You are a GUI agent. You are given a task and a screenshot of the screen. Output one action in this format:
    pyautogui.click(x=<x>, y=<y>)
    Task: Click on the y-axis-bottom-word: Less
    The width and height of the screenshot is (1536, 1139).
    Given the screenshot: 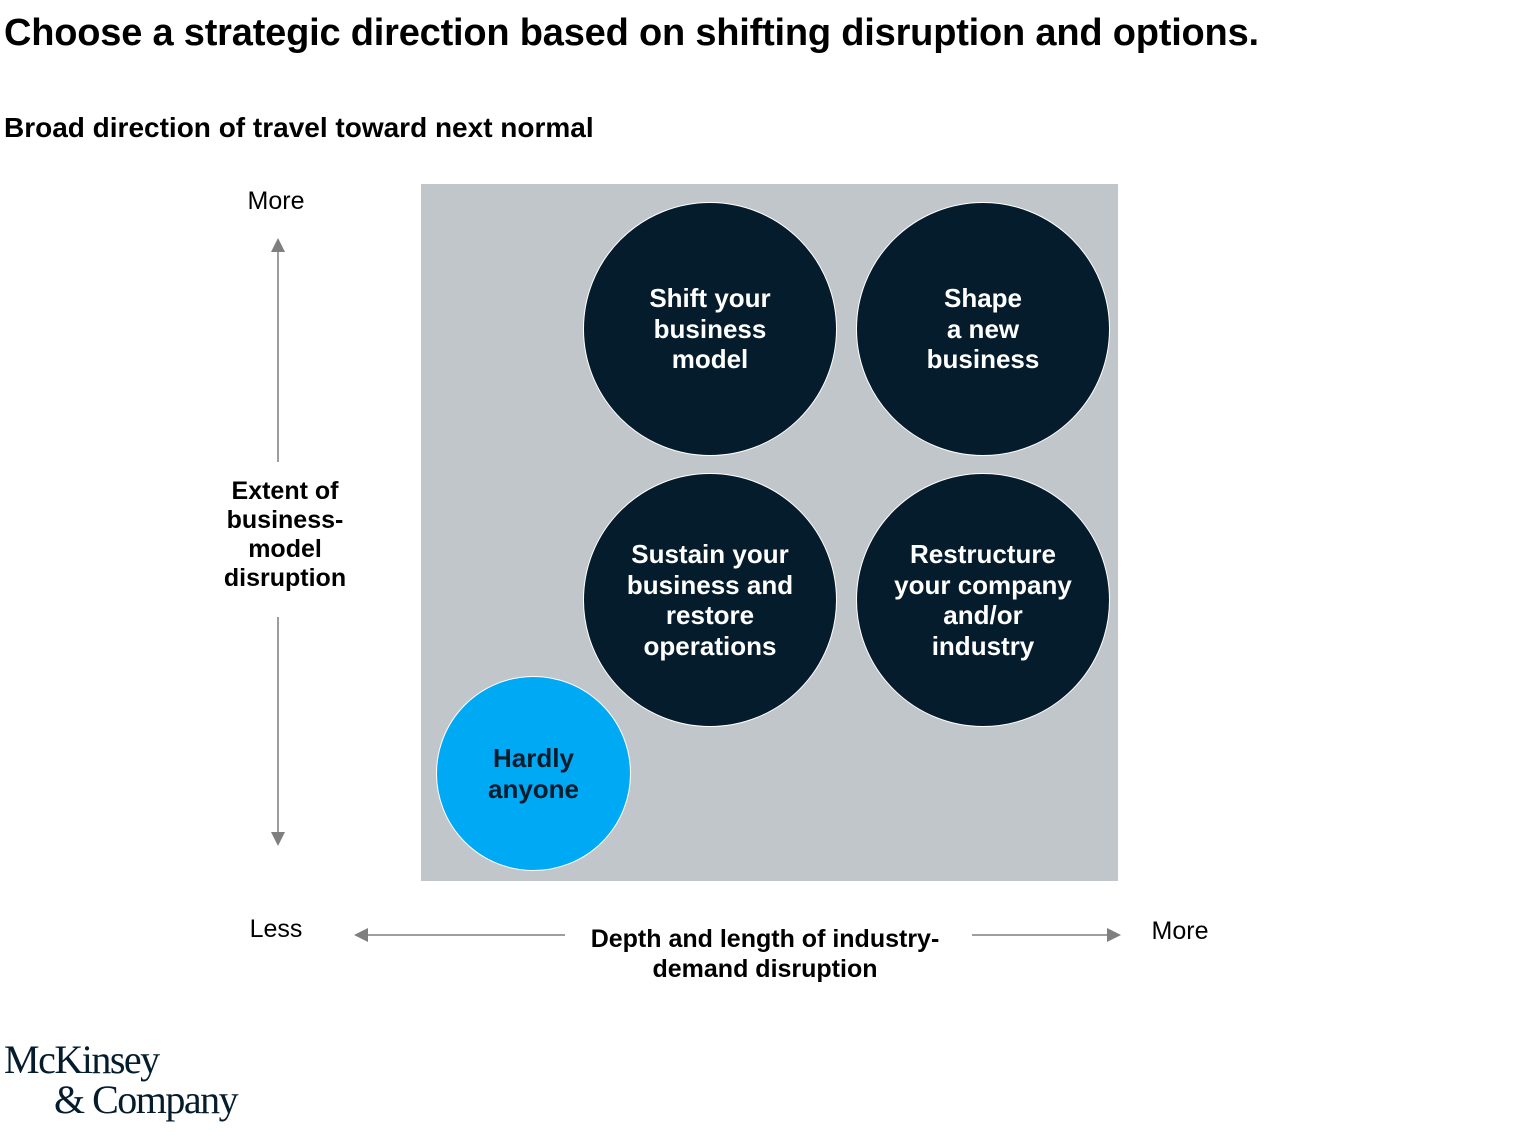 What is the action you would take?
    pyautogui.click(x=276, y=929)
    